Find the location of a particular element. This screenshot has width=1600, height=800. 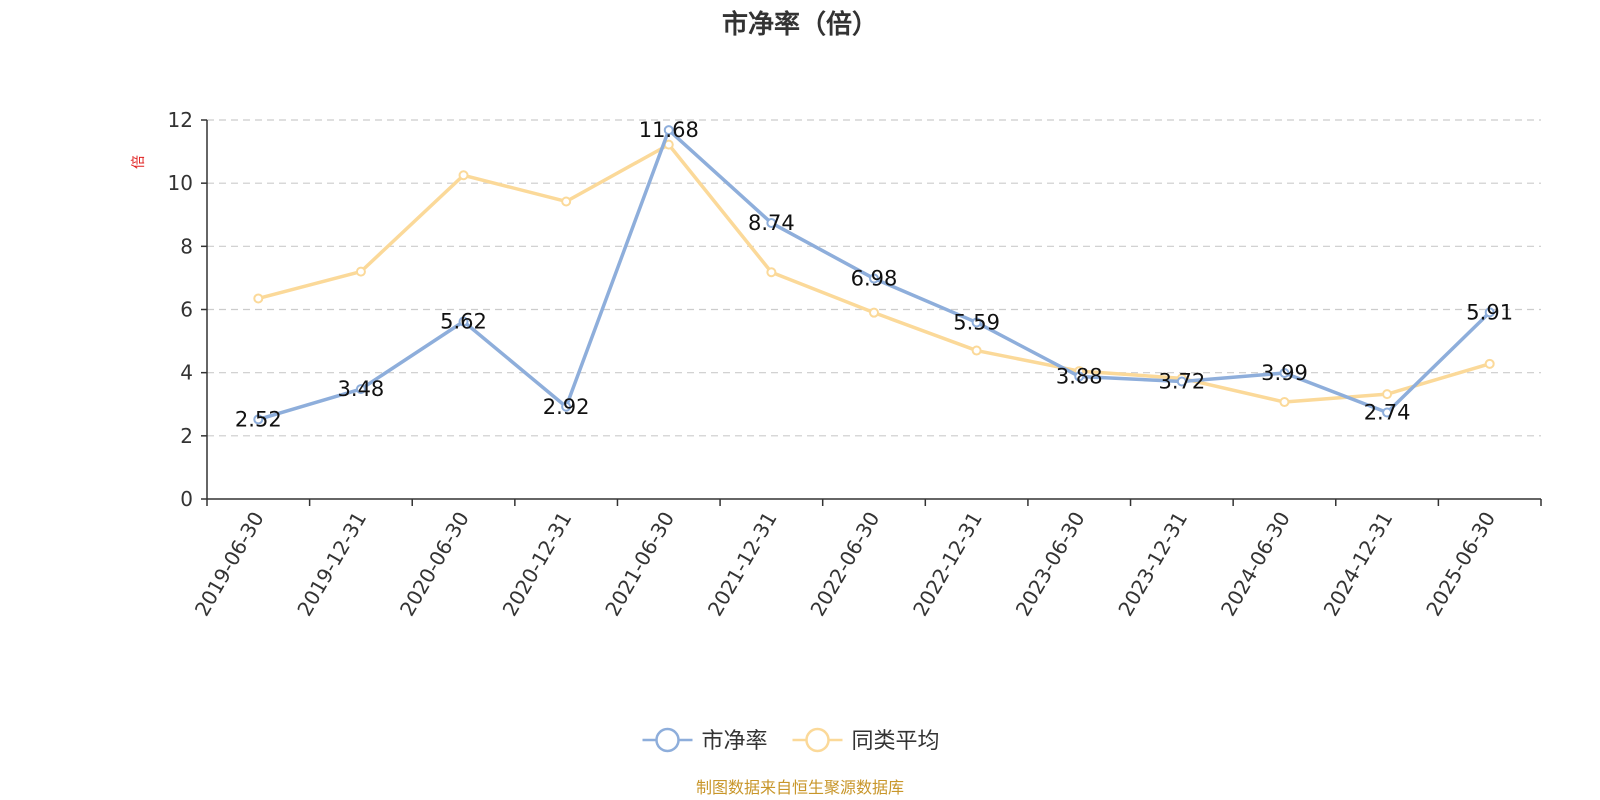

chart-title: 市净率（倍） is located at coordinates (800, 24).